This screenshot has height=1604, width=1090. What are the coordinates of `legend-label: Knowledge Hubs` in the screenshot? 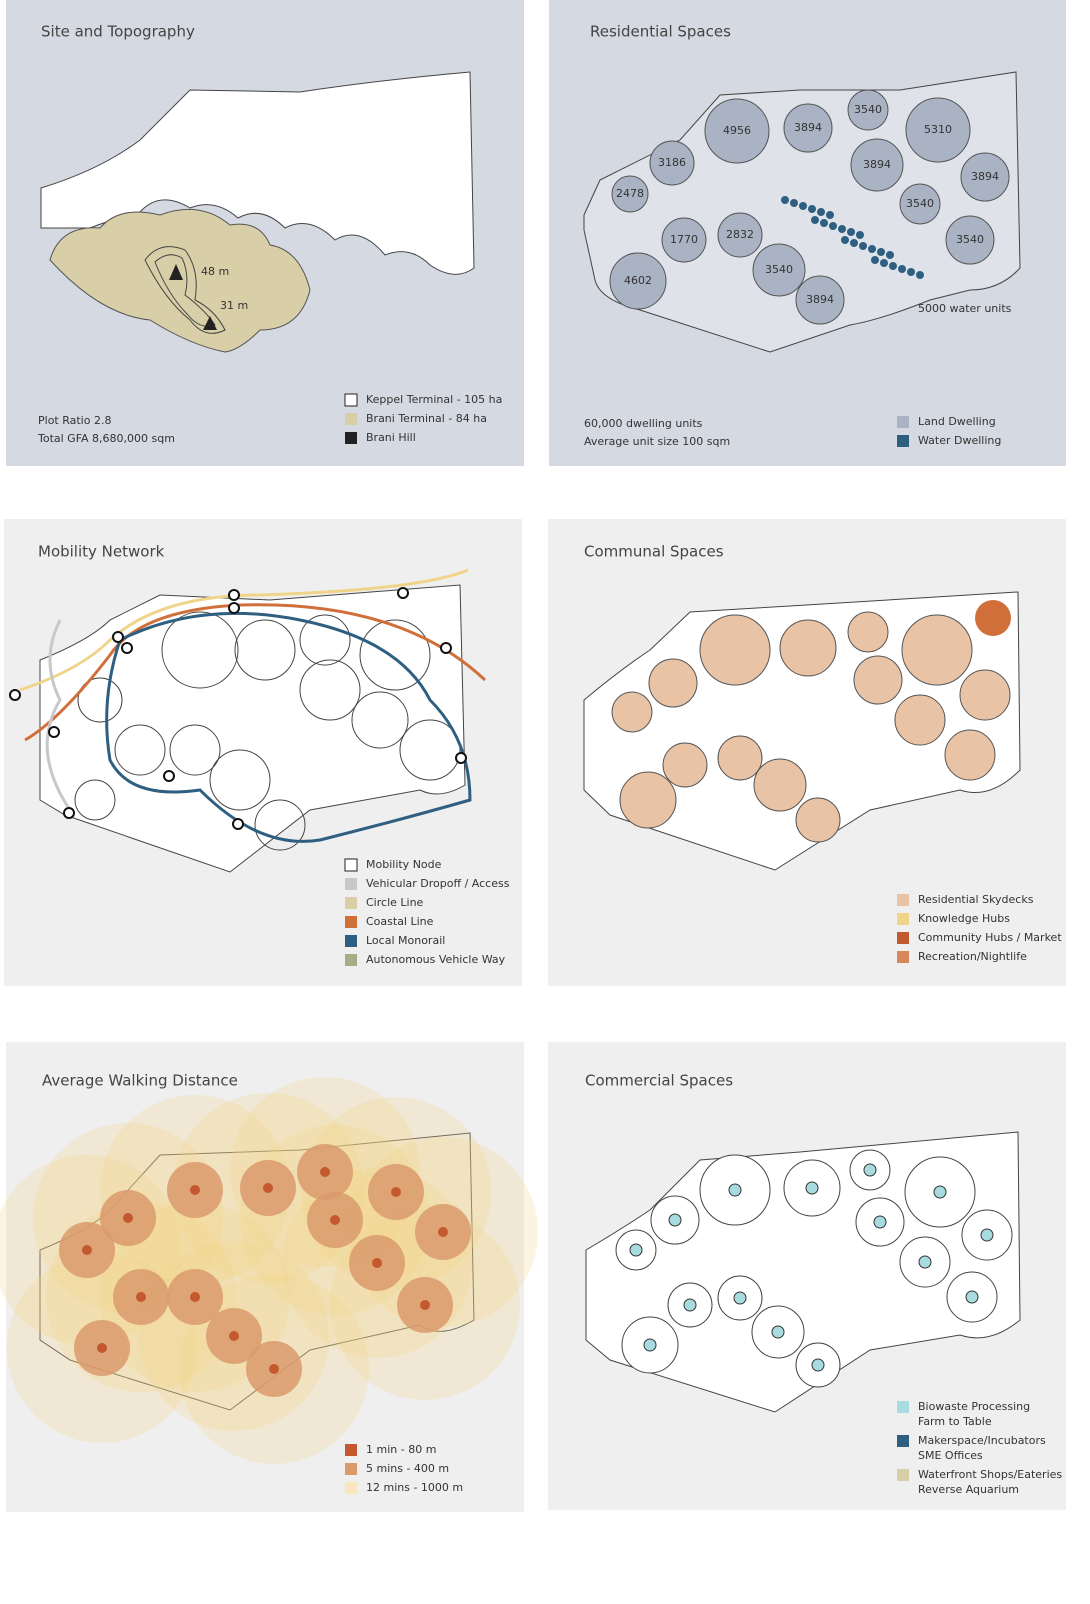 It's located at (964, 918).